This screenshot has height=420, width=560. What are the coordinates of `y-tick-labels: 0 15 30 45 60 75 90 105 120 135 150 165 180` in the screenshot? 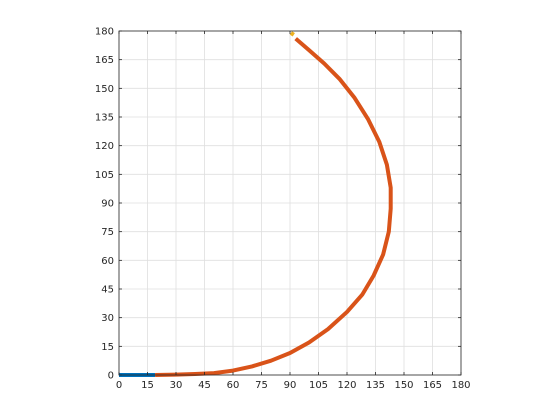 It's located at (104, 204).